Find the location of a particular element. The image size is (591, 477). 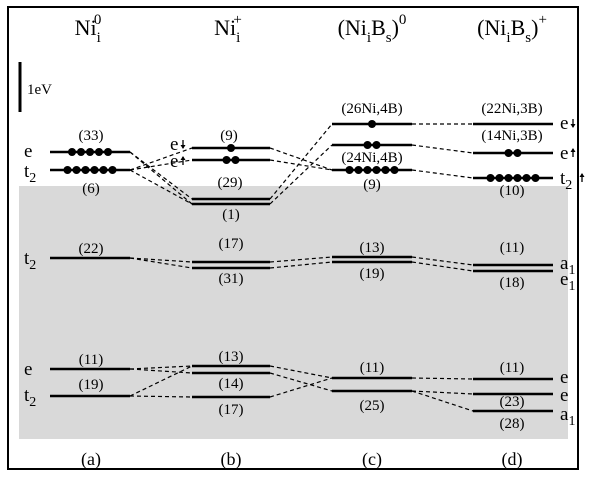

tag-c-4: (13) is located at coordinates (372, 248).